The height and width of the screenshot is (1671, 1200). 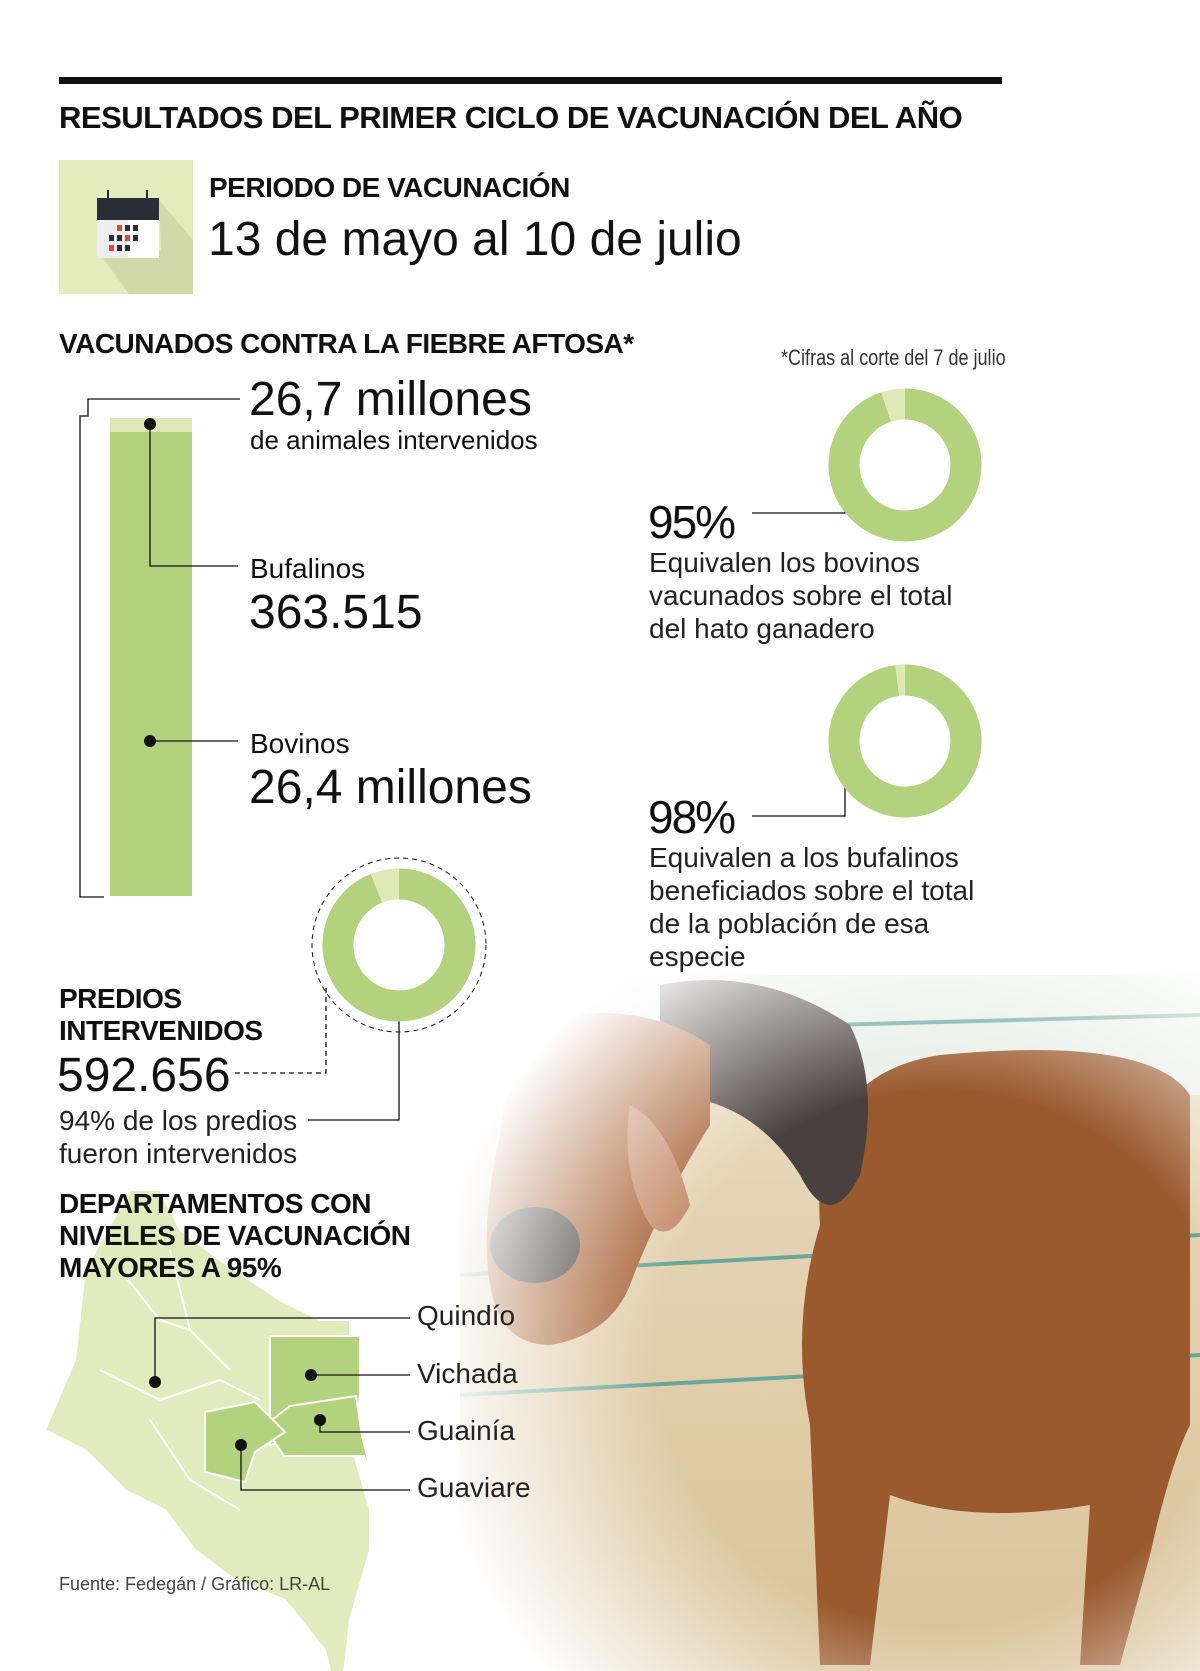 I want to click on title-line: DEPARTAMENTOS CON, so click(x=215, y=1203).